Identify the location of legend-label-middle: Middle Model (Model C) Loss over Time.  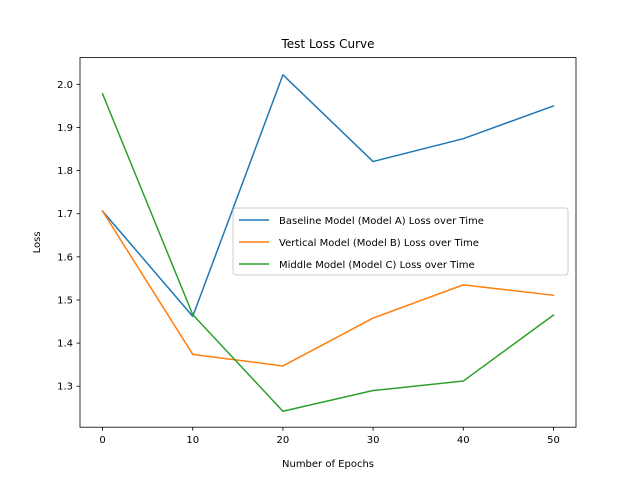
(377, 265).